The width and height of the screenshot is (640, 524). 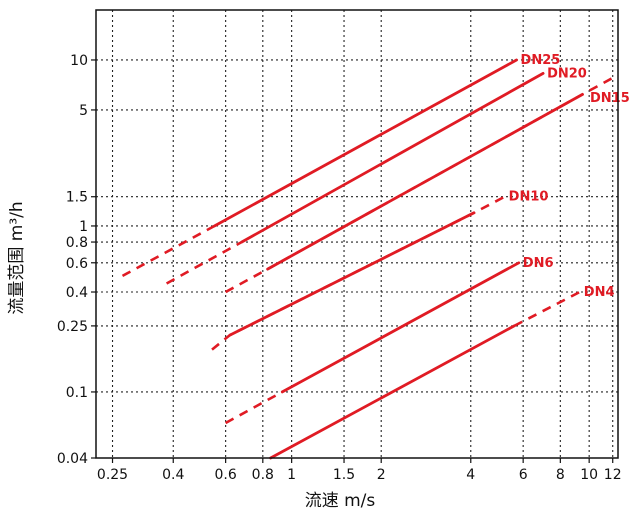 I want to click on y-axis-ticks: 0.04 0.1 0.25 0.4 0.6 0.81 1.5 5 10, so click(x=76, y=260).